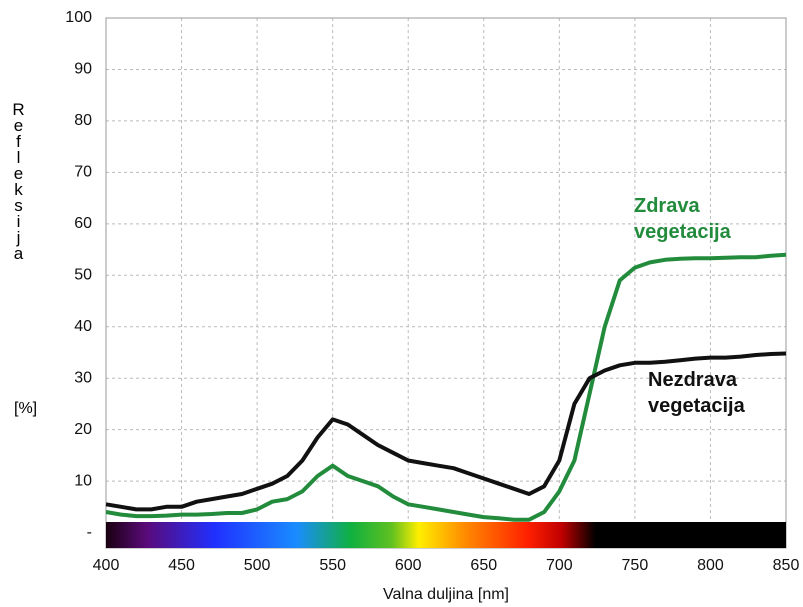 The image size is (803, 607). What do you see at coordinates (696, 393) in the screenshot?
I see `series-label: Nezdrava vegetacija` at bounding box center [696, 393].